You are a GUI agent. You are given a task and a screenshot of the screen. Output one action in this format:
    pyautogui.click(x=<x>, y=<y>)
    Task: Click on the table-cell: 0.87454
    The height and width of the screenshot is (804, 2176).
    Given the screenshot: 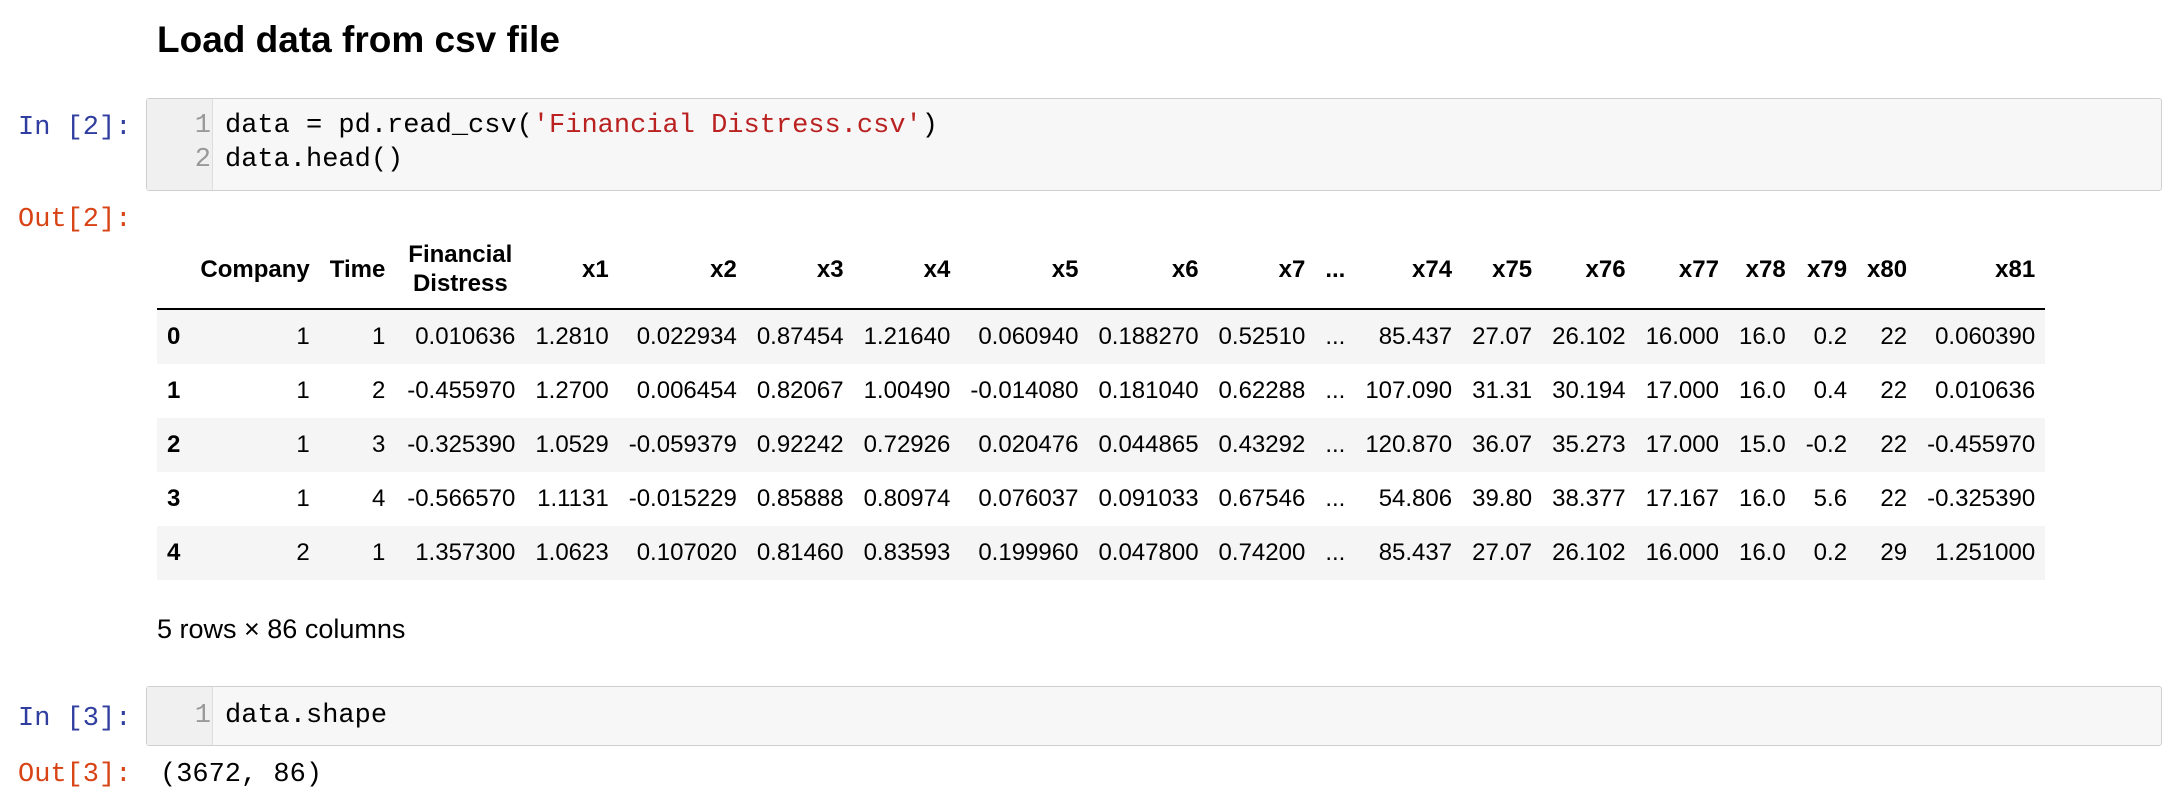 What is the action you would take?
    pyautogui.click(x=800, y=336)
    